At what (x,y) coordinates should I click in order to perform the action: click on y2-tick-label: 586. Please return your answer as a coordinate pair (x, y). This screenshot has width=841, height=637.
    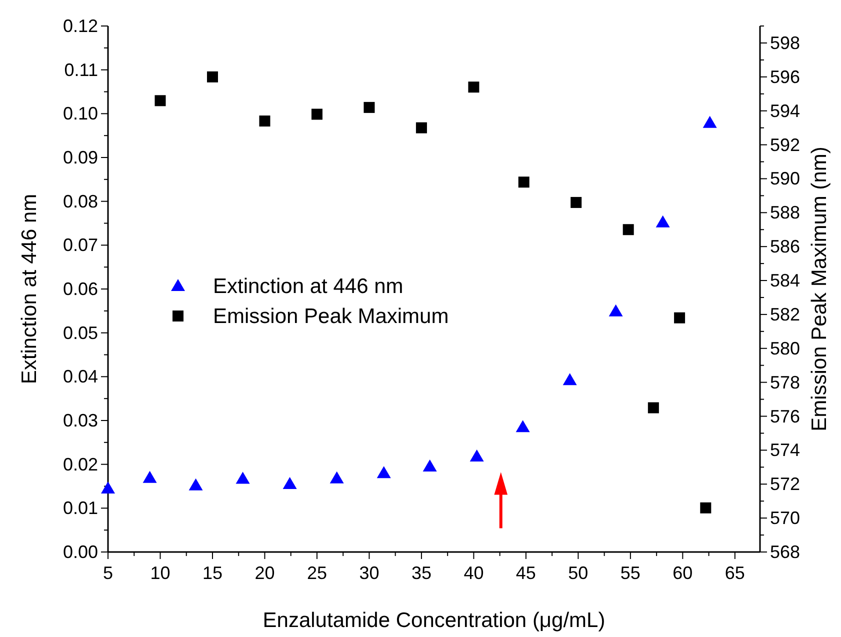
    Looking at the image, I should click on (785, 246).